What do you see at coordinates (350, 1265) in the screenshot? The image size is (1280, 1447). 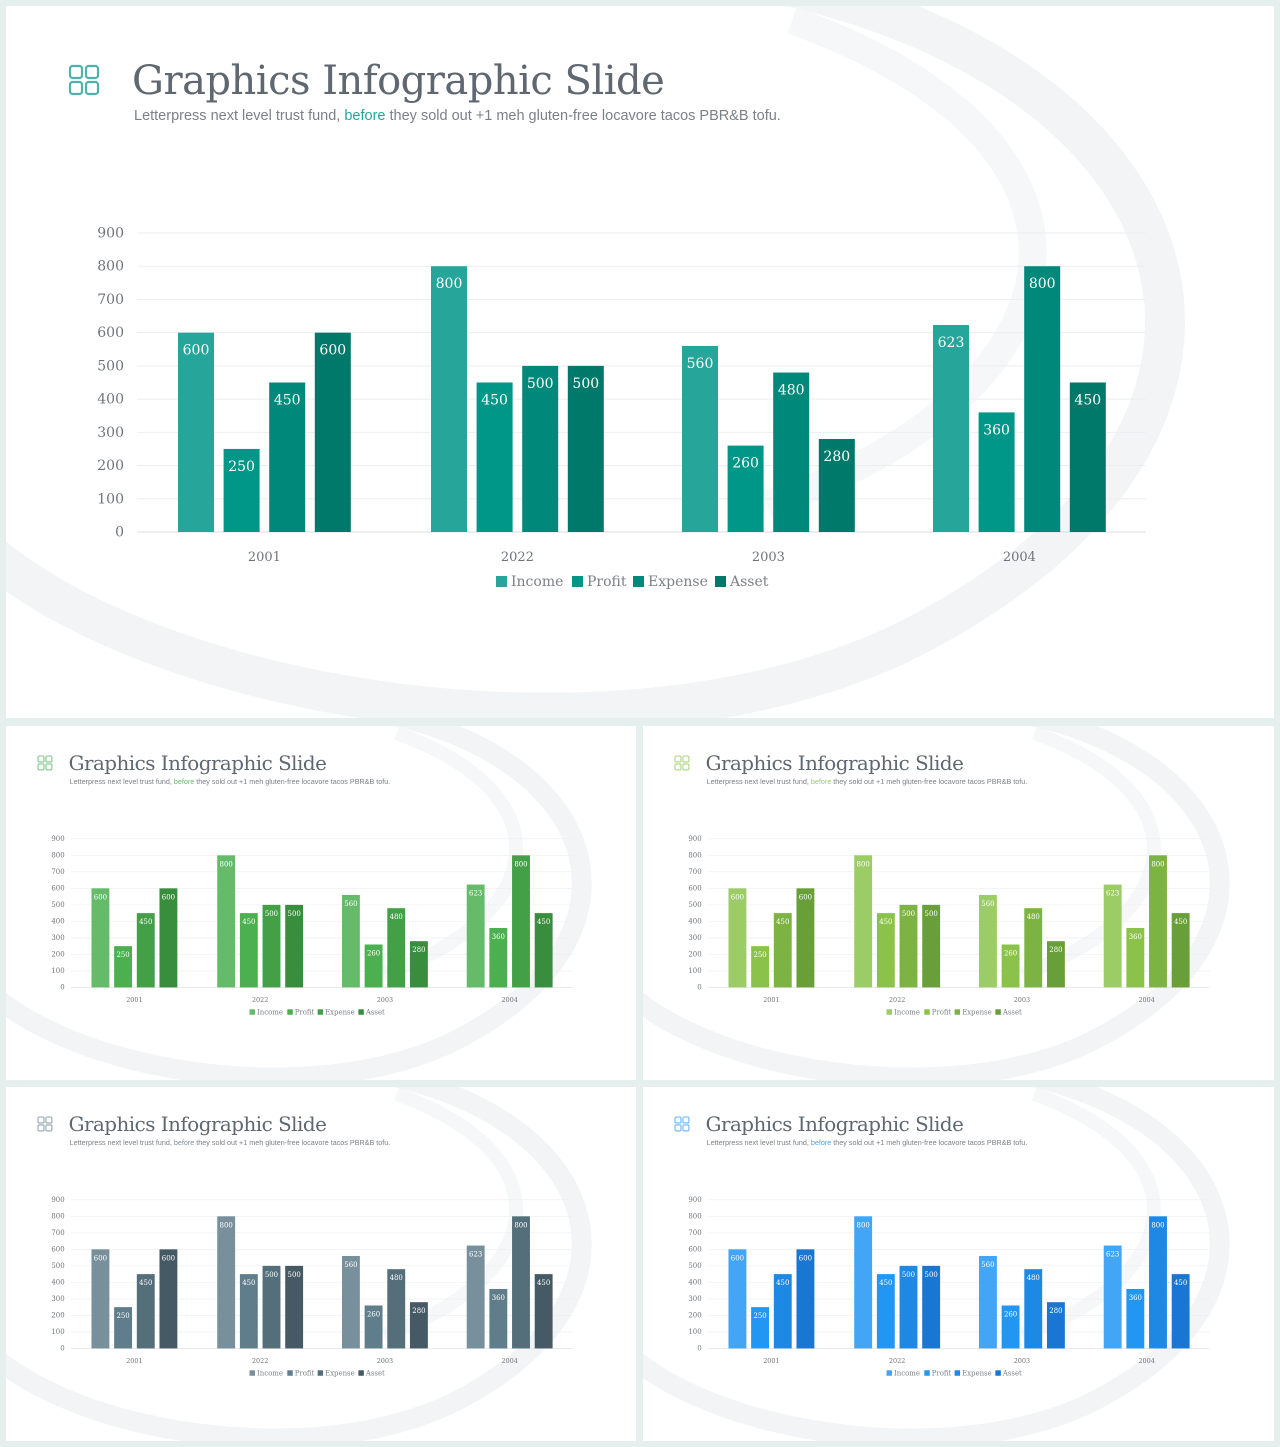 I see `data-label: 560` at bounding box center [350, 1265].